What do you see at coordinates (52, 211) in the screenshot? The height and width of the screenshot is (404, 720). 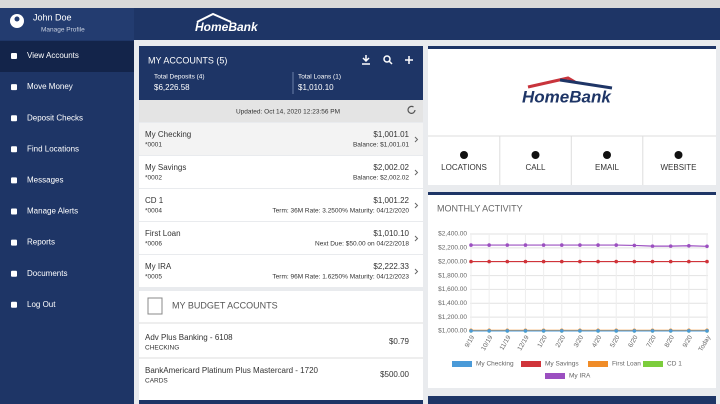 I see `menu-item: Manage Alerts` at bounding box center [52, 211].